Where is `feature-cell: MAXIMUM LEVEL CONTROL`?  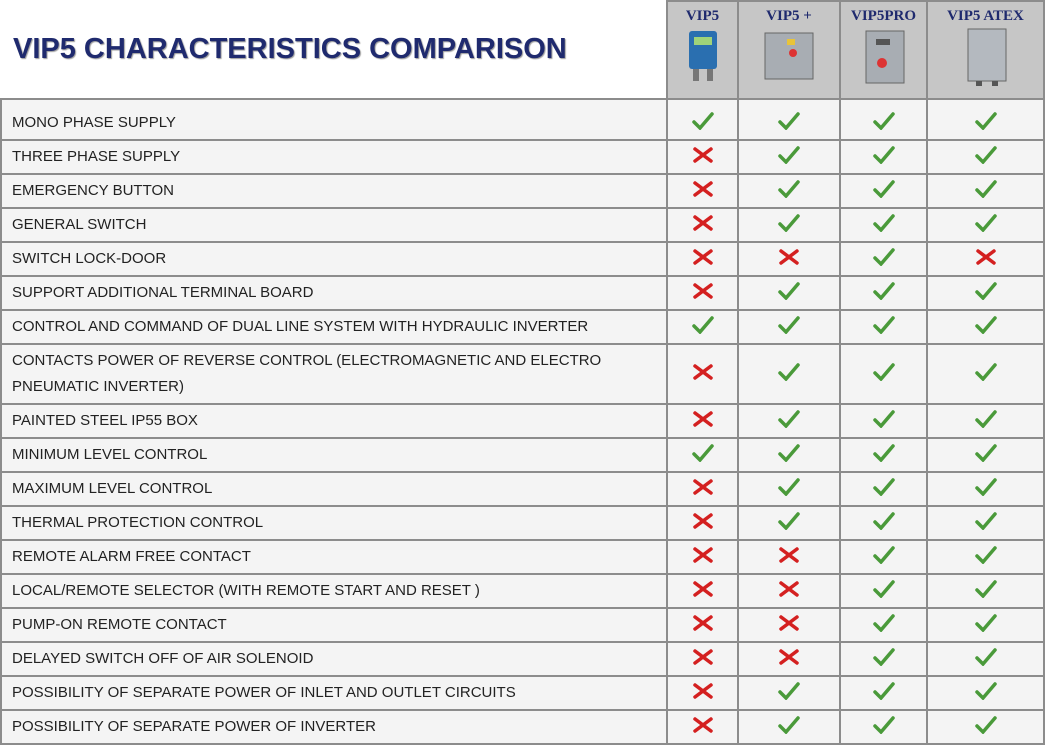
feature-cell: MAXIMUM LEVEL CONTROL is located at coordinates (334, 489).